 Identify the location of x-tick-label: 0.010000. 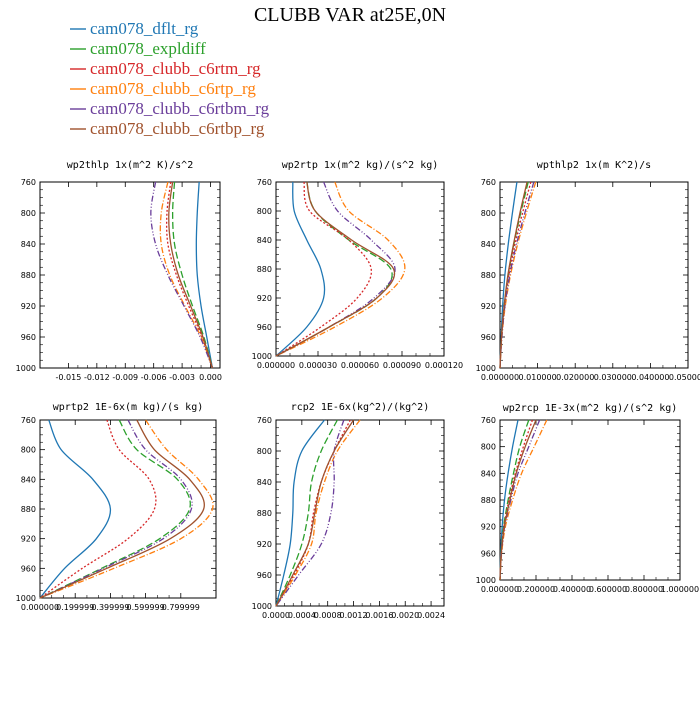
(538, 377).